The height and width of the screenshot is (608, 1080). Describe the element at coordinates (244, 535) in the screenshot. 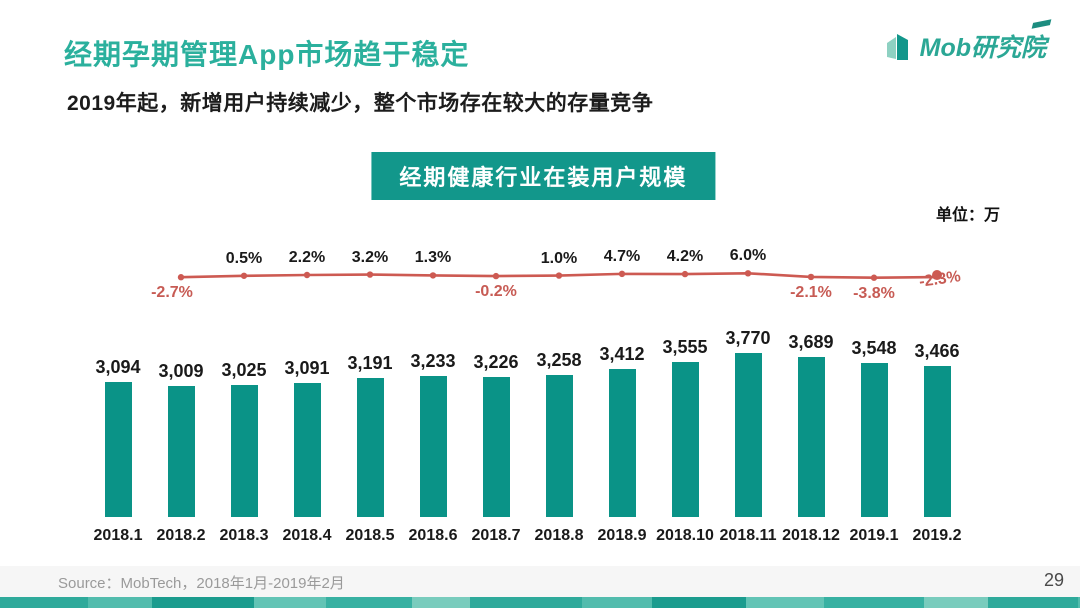

I see `x-axis-label: 2018.3` at that location.